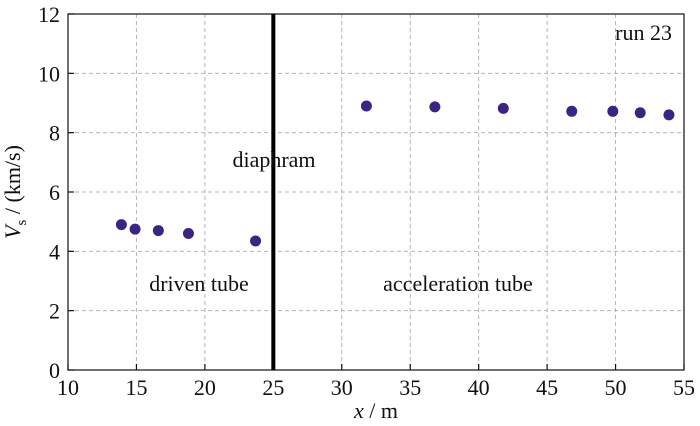 The image size is (700, 426). I want to click on x-tick-label: 40, so click(479, 387).